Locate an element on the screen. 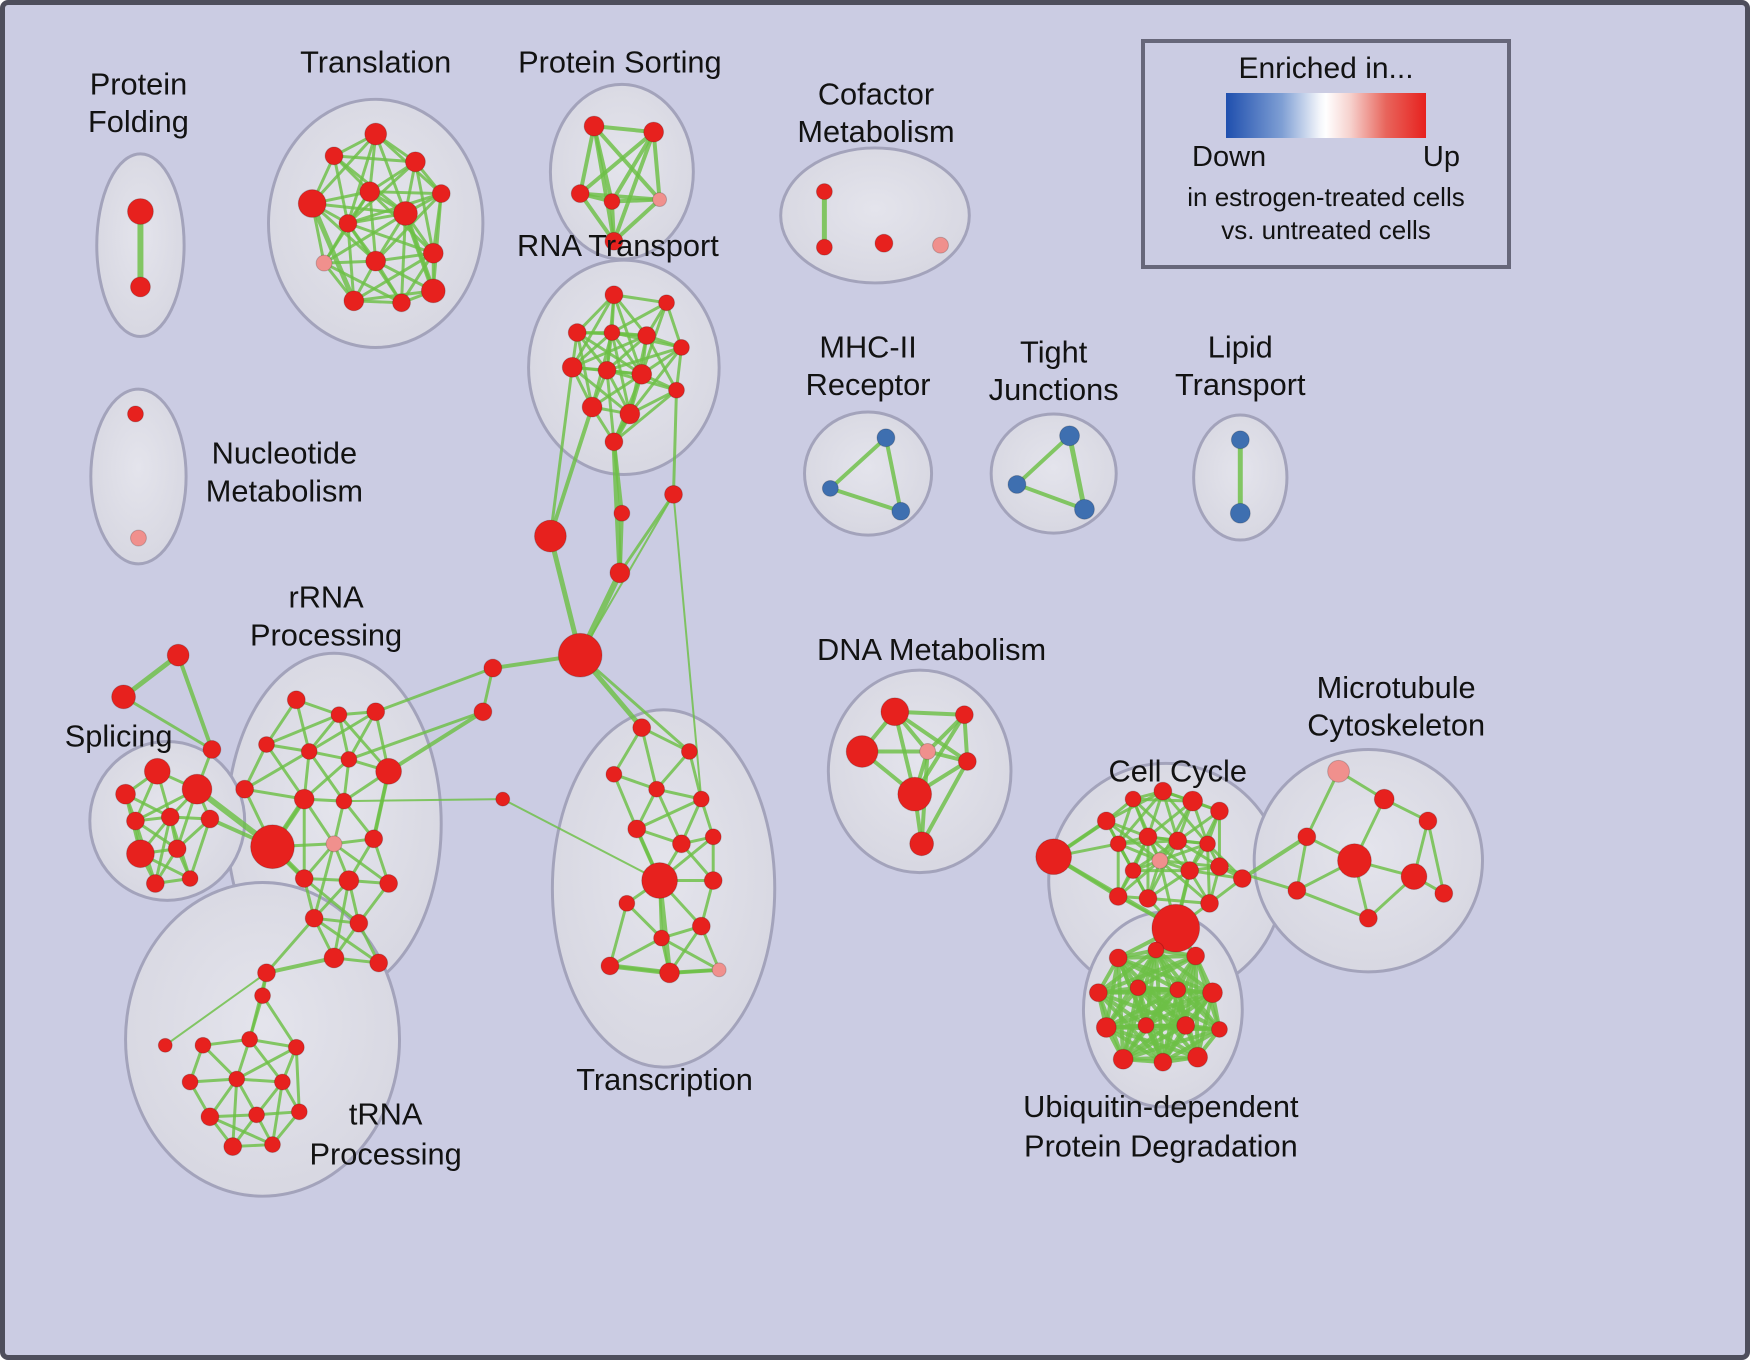  cluster-label-cell-cycle: Cell Cycle is located at coordinates (1178, 770).